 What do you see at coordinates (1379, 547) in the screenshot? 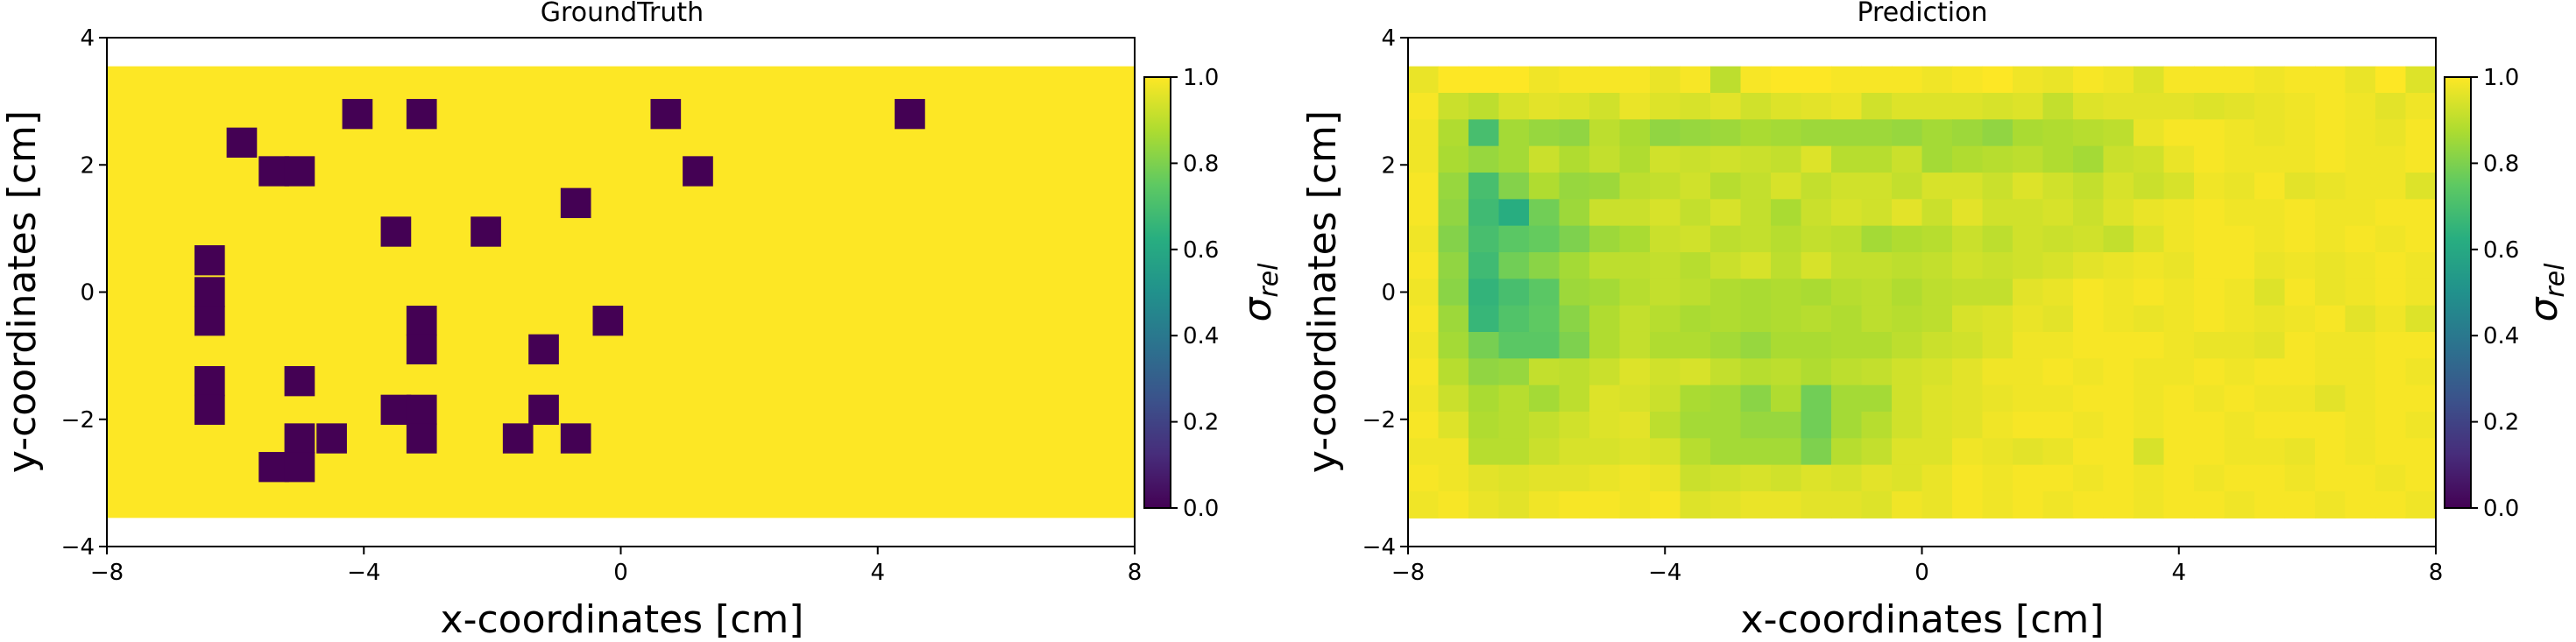
I see `y-tick-label: −4` at bounding box center [1379, 547].